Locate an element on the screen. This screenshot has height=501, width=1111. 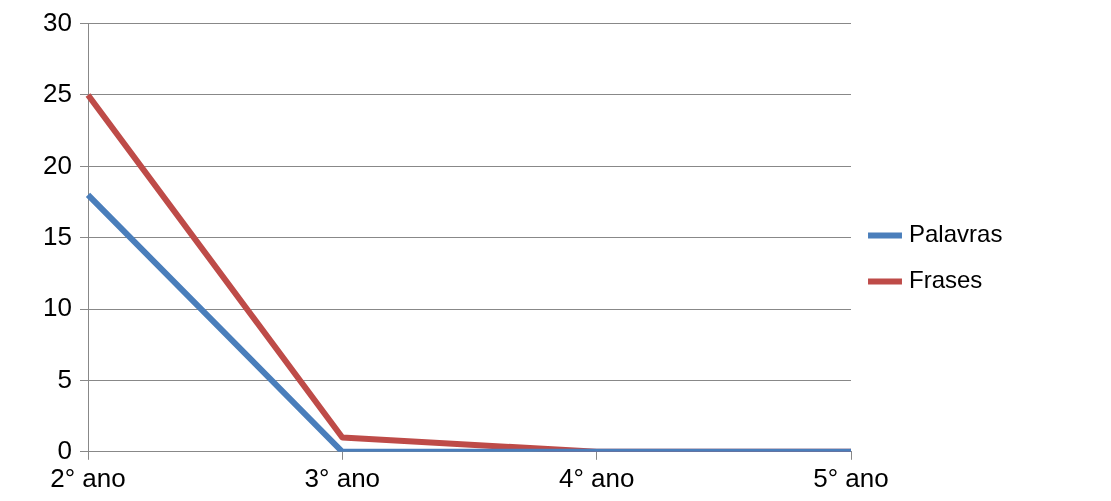
y-tick-label: 10 is located at coordinates (57, 307).